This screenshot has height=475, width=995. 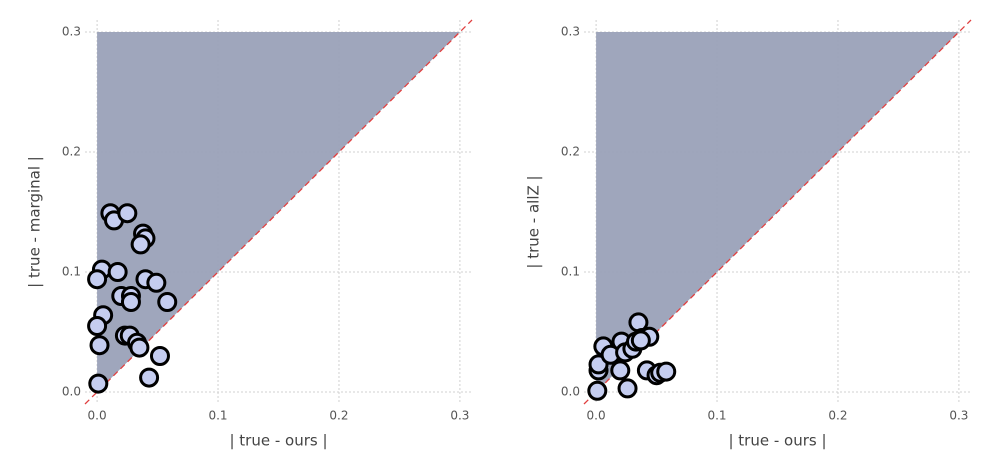 I want to click on y-axis-label: | true - marginal |, so click(x=35, y=222).